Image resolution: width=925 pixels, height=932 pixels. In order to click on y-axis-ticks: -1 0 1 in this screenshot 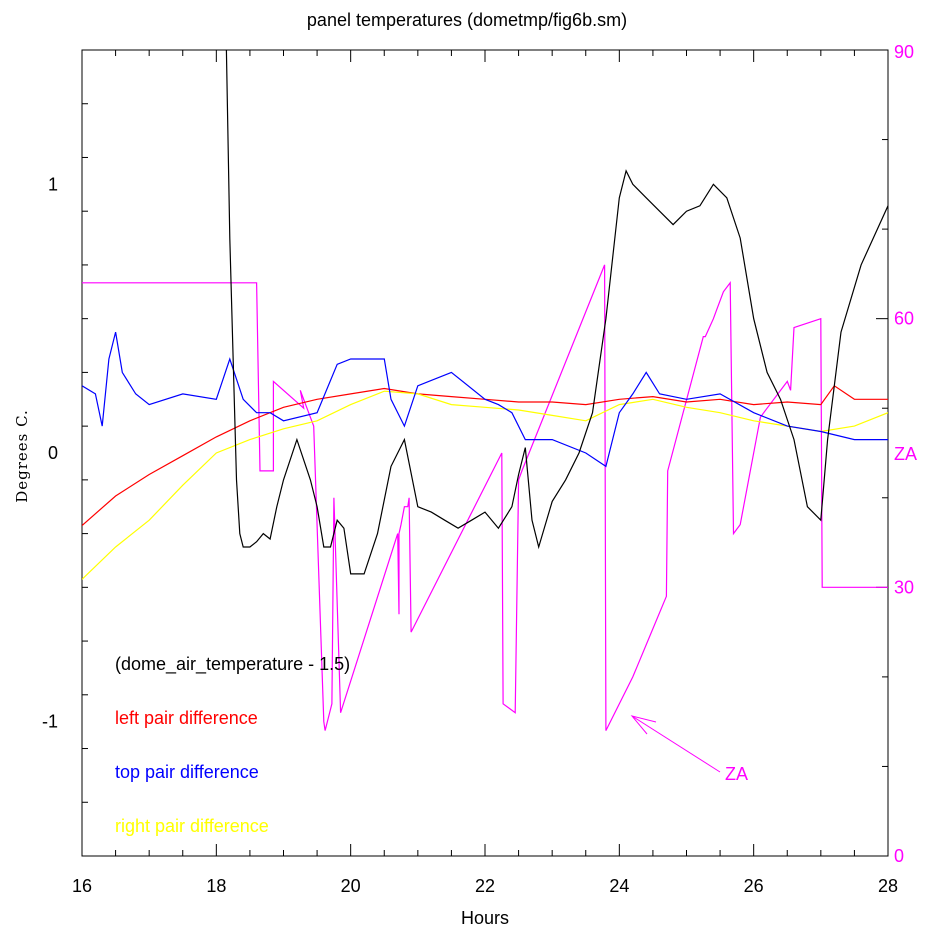, I will do `click(65, 453)`.